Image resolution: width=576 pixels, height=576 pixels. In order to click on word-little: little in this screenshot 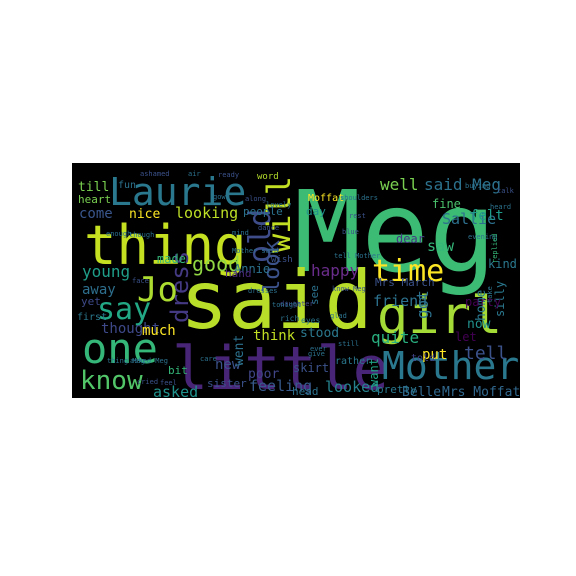, I will do `click(280, 366)`.